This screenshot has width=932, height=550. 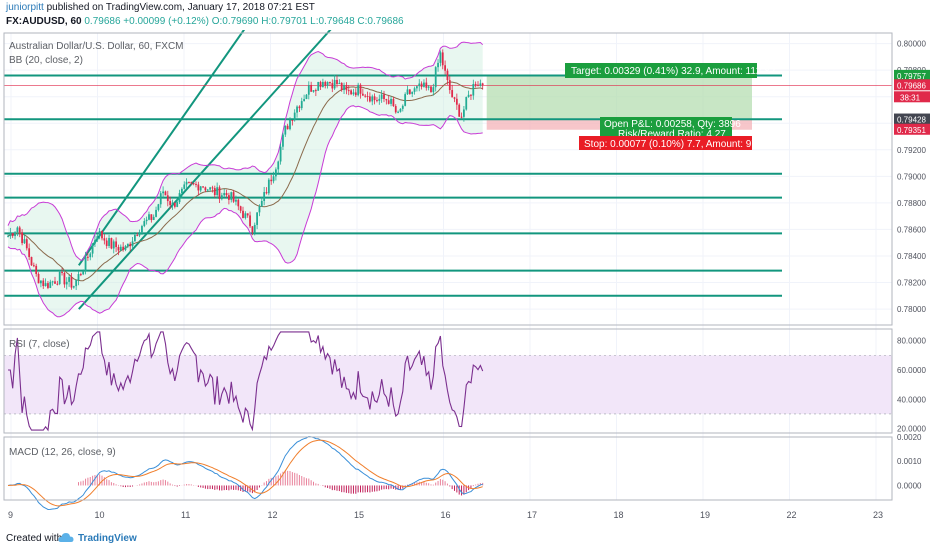 I want to click on price-tick-label: 0.78600, so click(x=911, y=229).